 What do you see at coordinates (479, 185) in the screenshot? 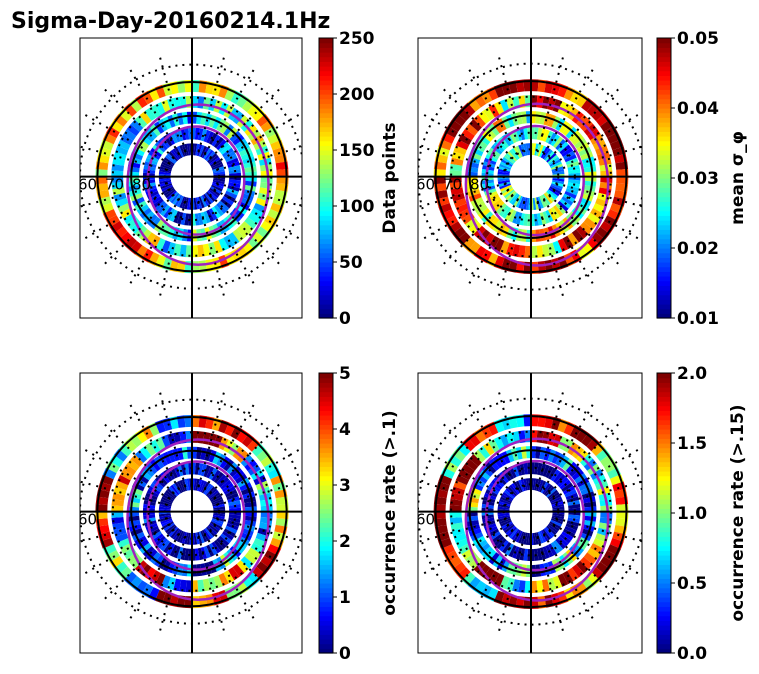
I see `latitude-label: 80` at bounding box center [479, 185].